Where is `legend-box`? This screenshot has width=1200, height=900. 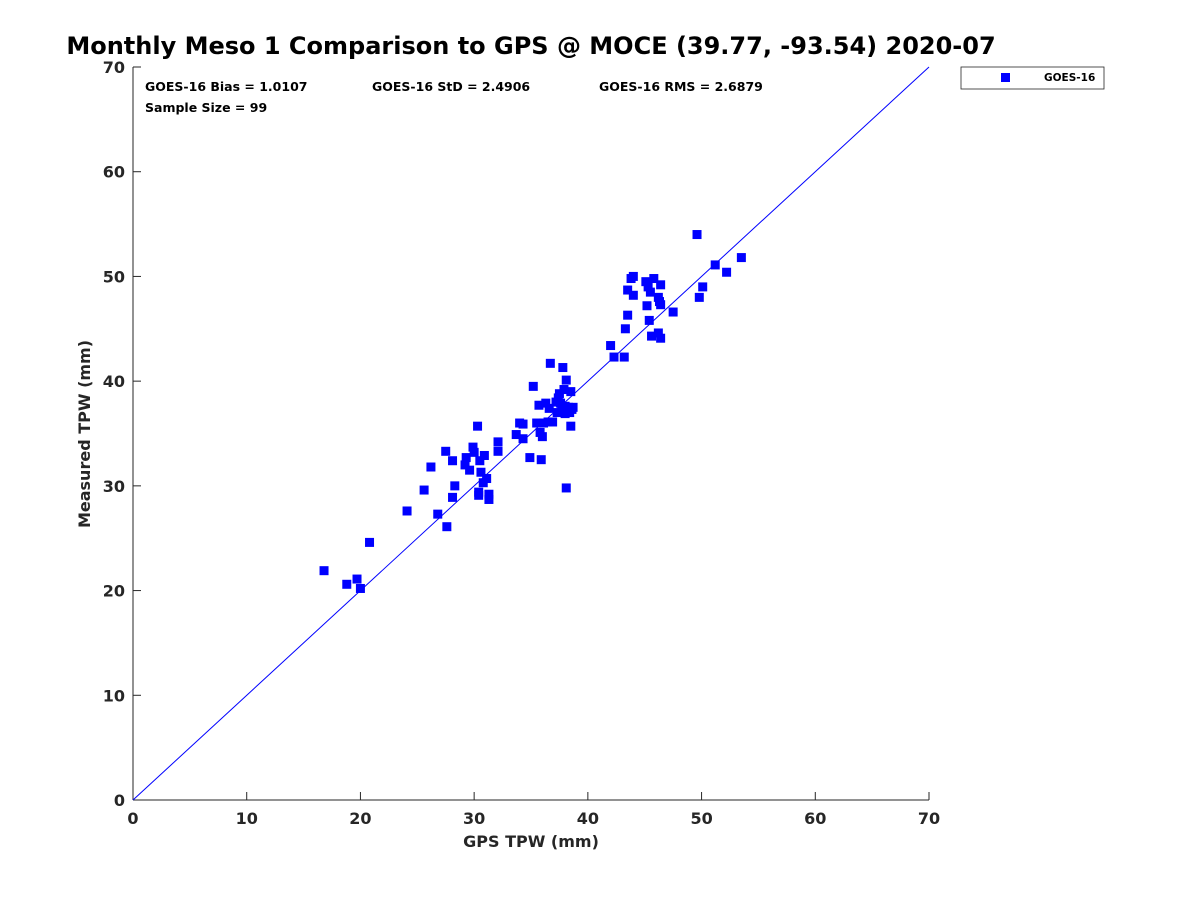 legend-box is located at coordinates (1032, 78).